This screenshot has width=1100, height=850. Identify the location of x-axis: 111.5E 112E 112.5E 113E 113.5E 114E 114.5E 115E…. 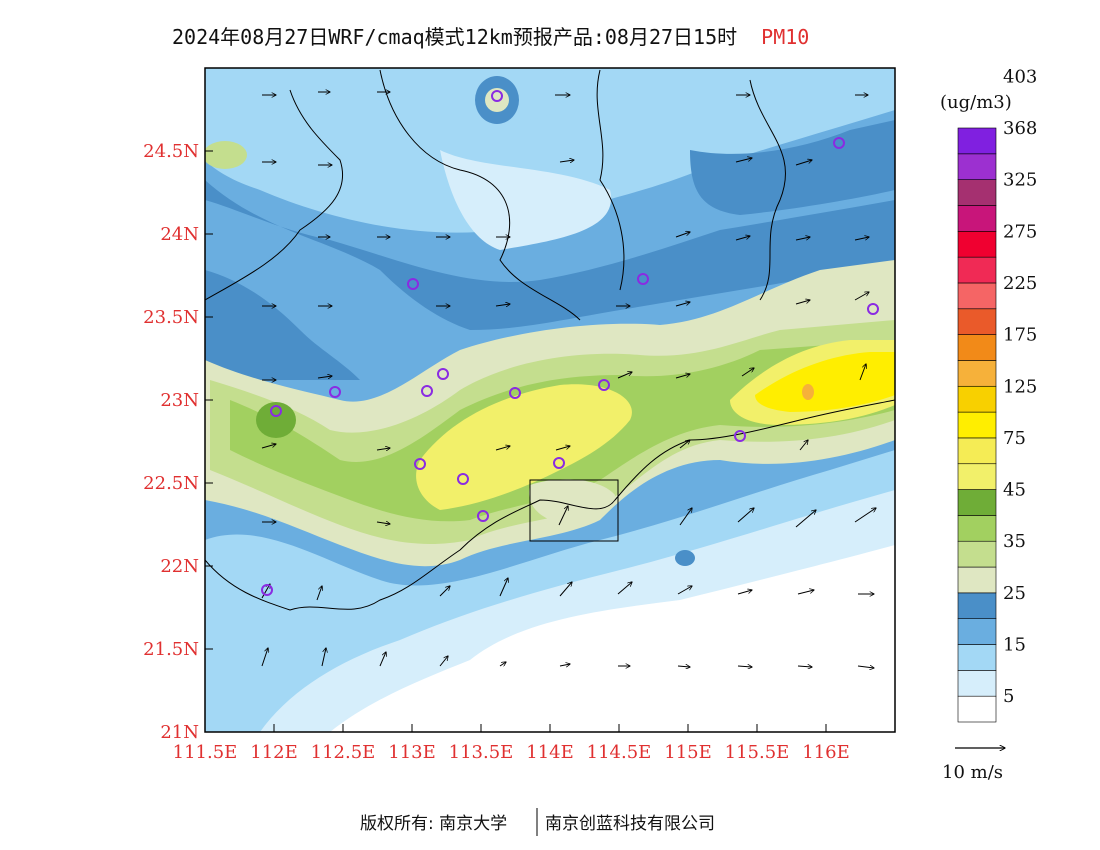
(511, 743).